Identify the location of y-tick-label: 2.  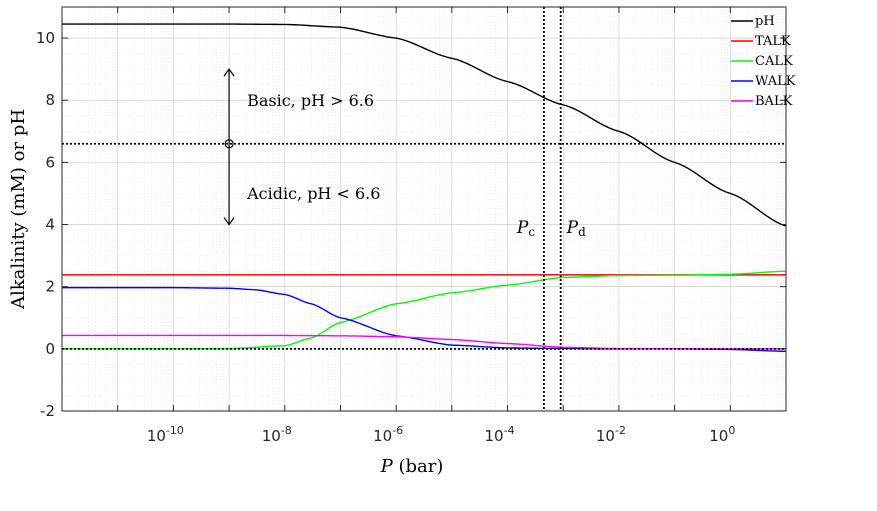
(50, 287).